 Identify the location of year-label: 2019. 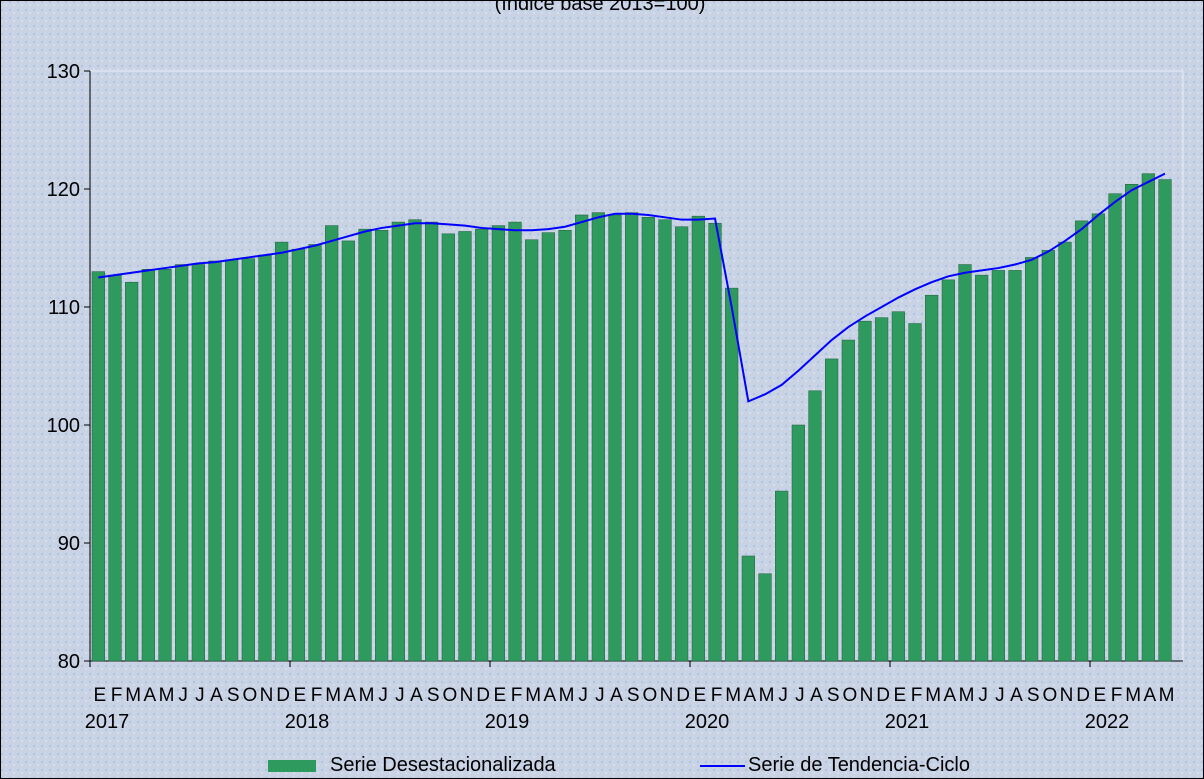
(507, 722).